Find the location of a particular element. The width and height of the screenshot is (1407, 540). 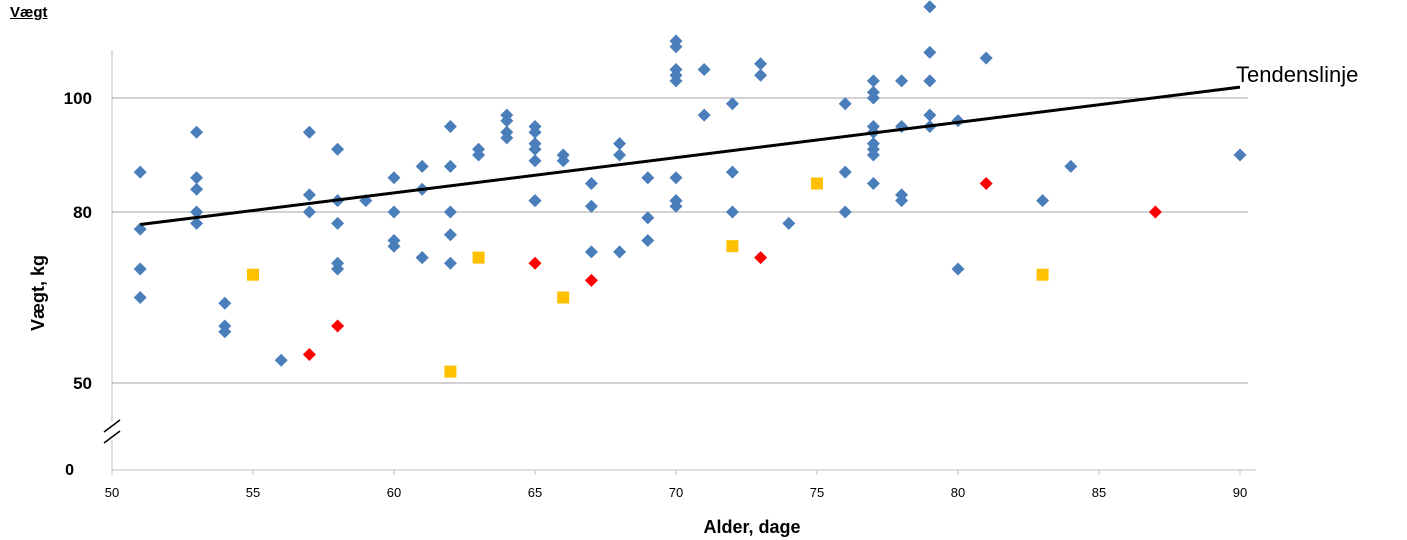

x-tick-label: 80 is located at coordinates (958, 492).